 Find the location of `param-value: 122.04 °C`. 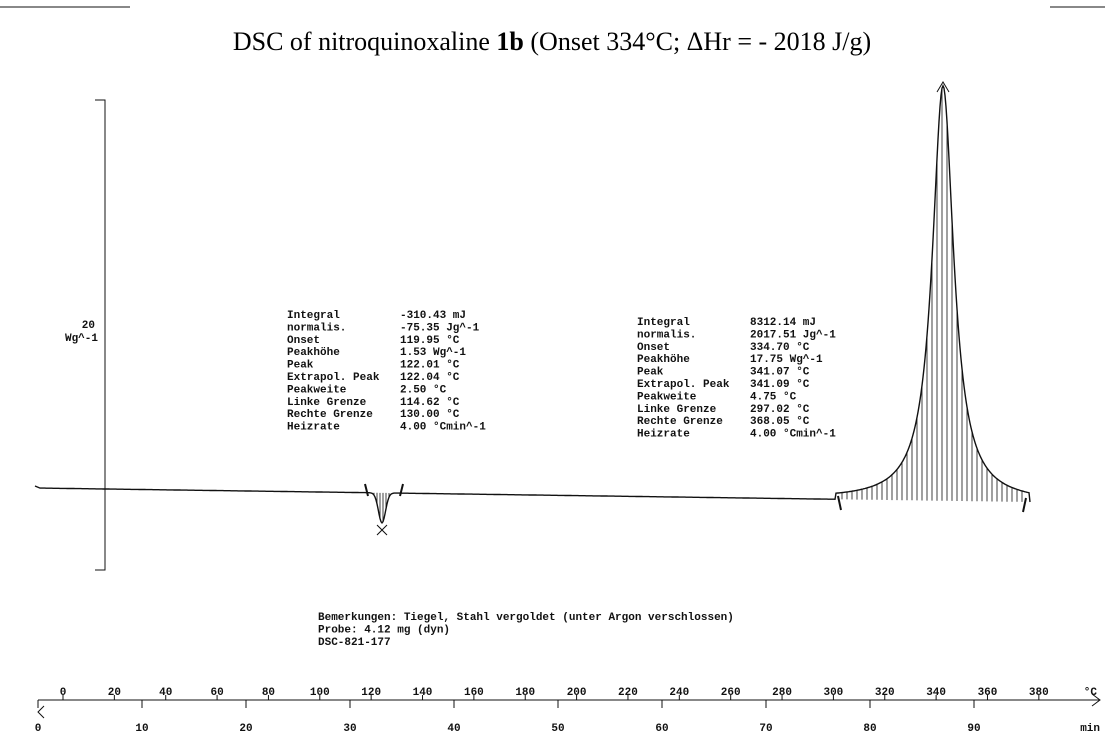

param-value: 122.04 °C is located at coordinates (430, 378).